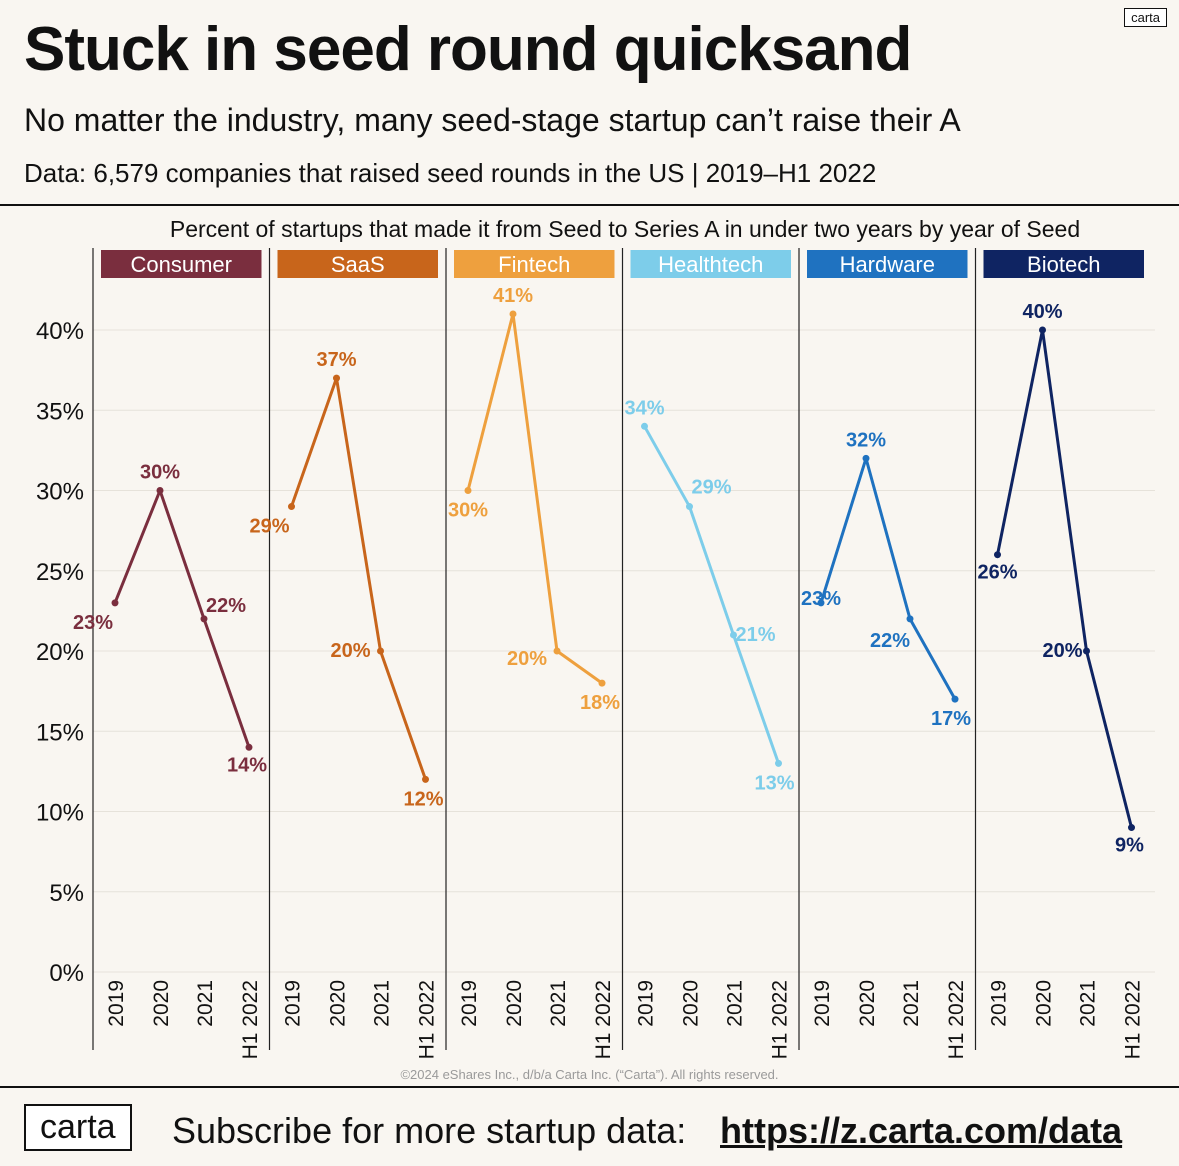 This screenshot has height=1166, width=1179. What do you see at coordinates (66, 893) in the screenshot?
I see `y-tick-label: 5%` at bounding box center [66, 893].